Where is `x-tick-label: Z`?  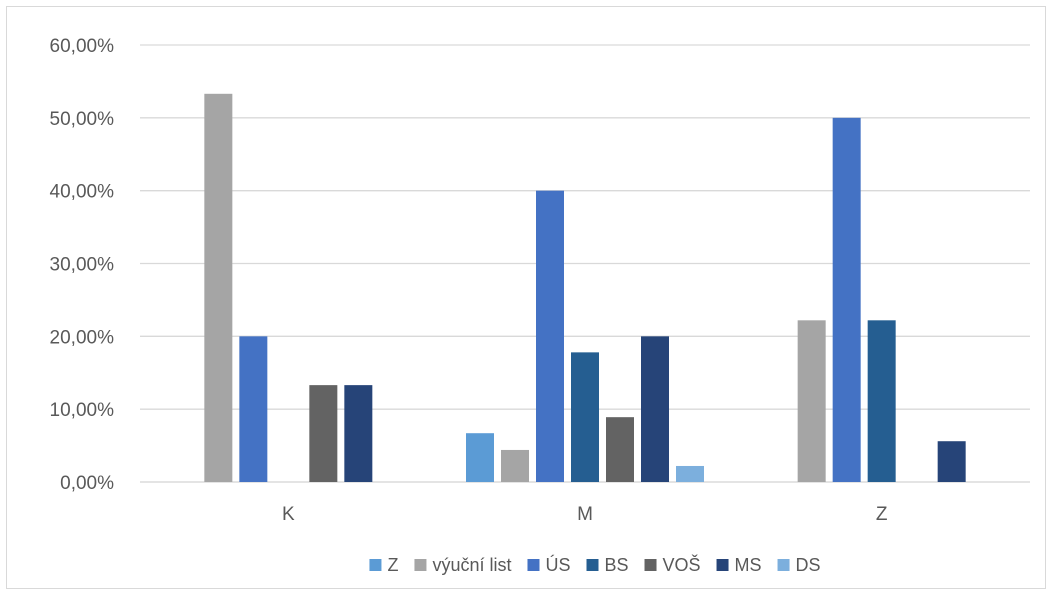
x-tick-label: Z is located at coordinates (882, 514).